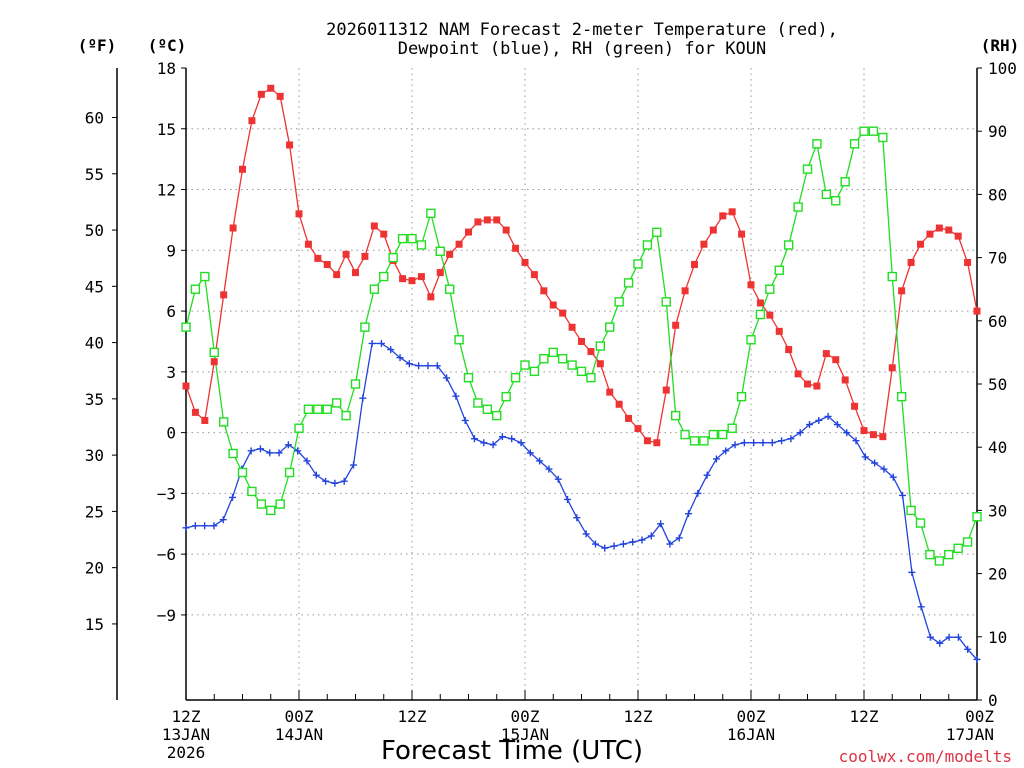 The image size is (1024, 768). Describe the element at coordinates (94, 455) in the screenshot. I see `fahrenheit-tick-label: 30` at that location.